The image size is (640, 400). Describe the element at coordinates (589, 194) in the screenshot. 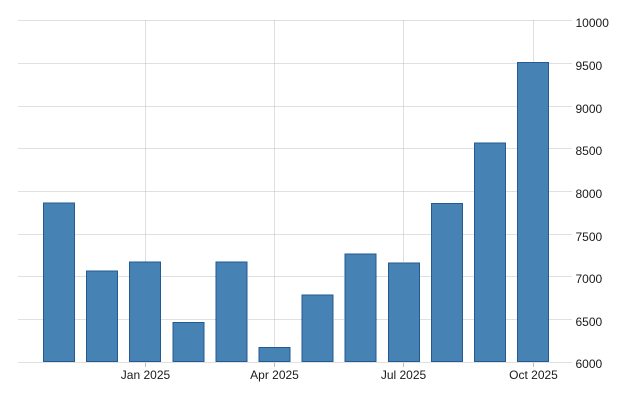

I see `svg-text: 8000` at that location.